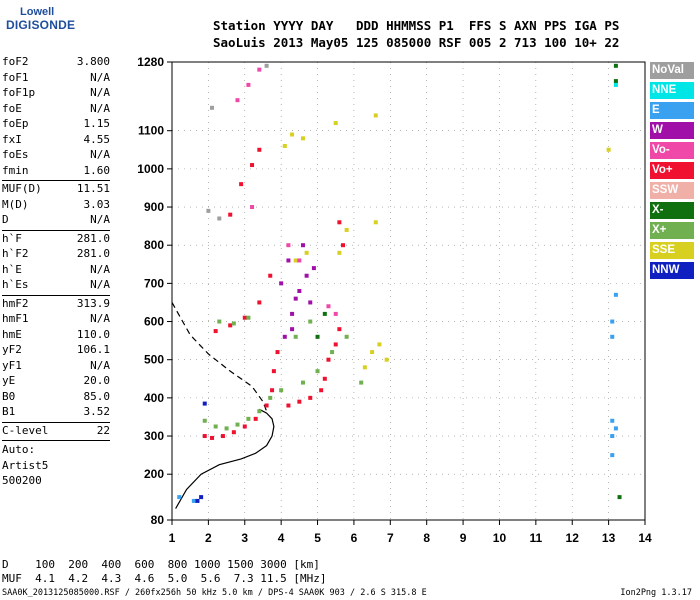 The width and height of the screenshot is (700, 600). Describe the element at coordinates (150, 62) in the screenshot. I see `y-tick-label: 1280` at that location.